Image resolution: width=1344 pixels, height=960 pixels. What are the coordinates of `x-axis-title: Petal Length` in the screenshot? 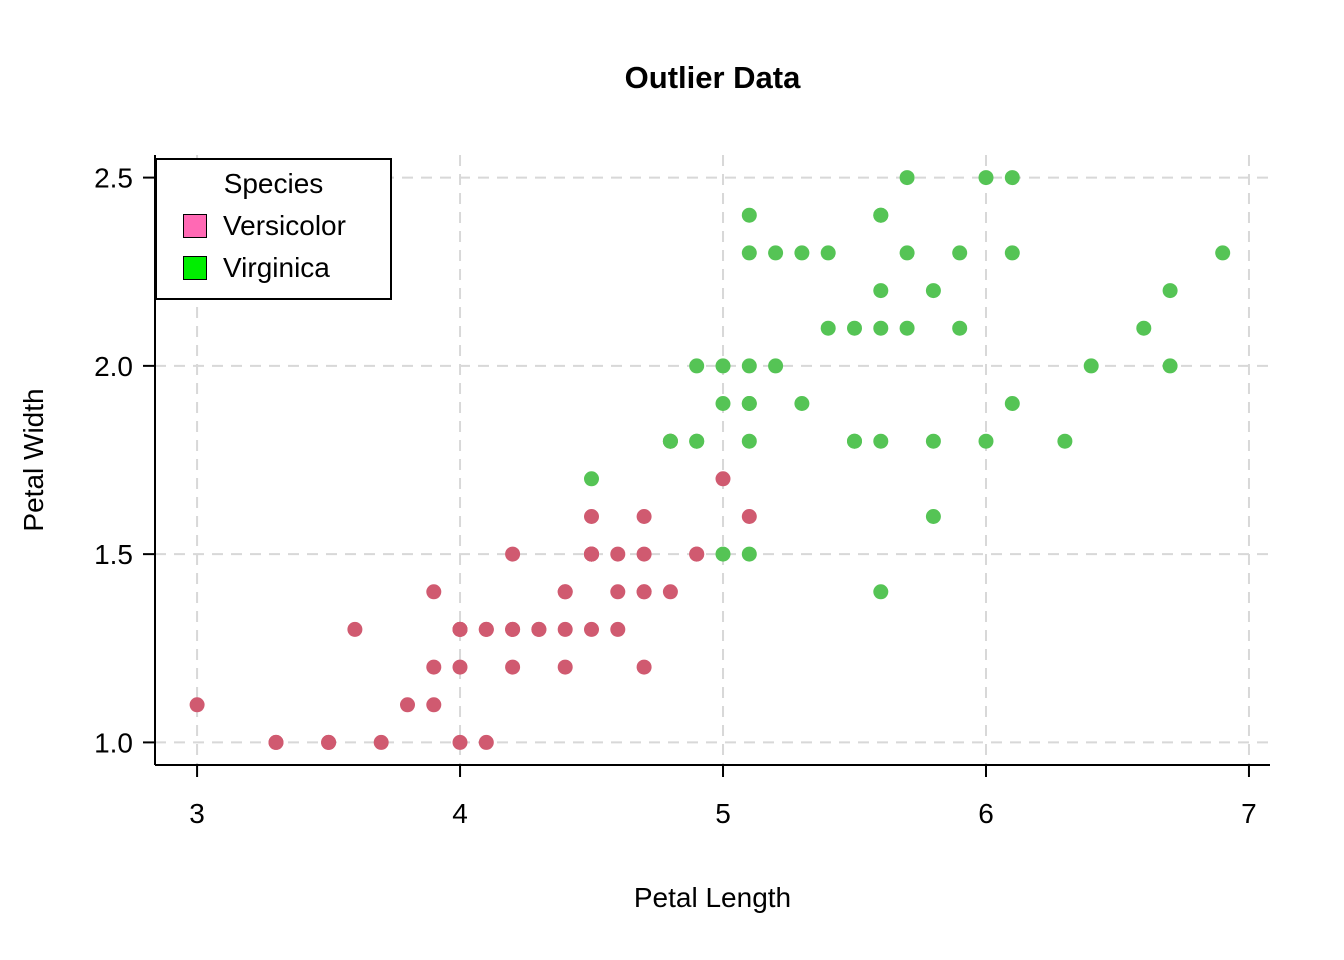 It's located at (712, 897).